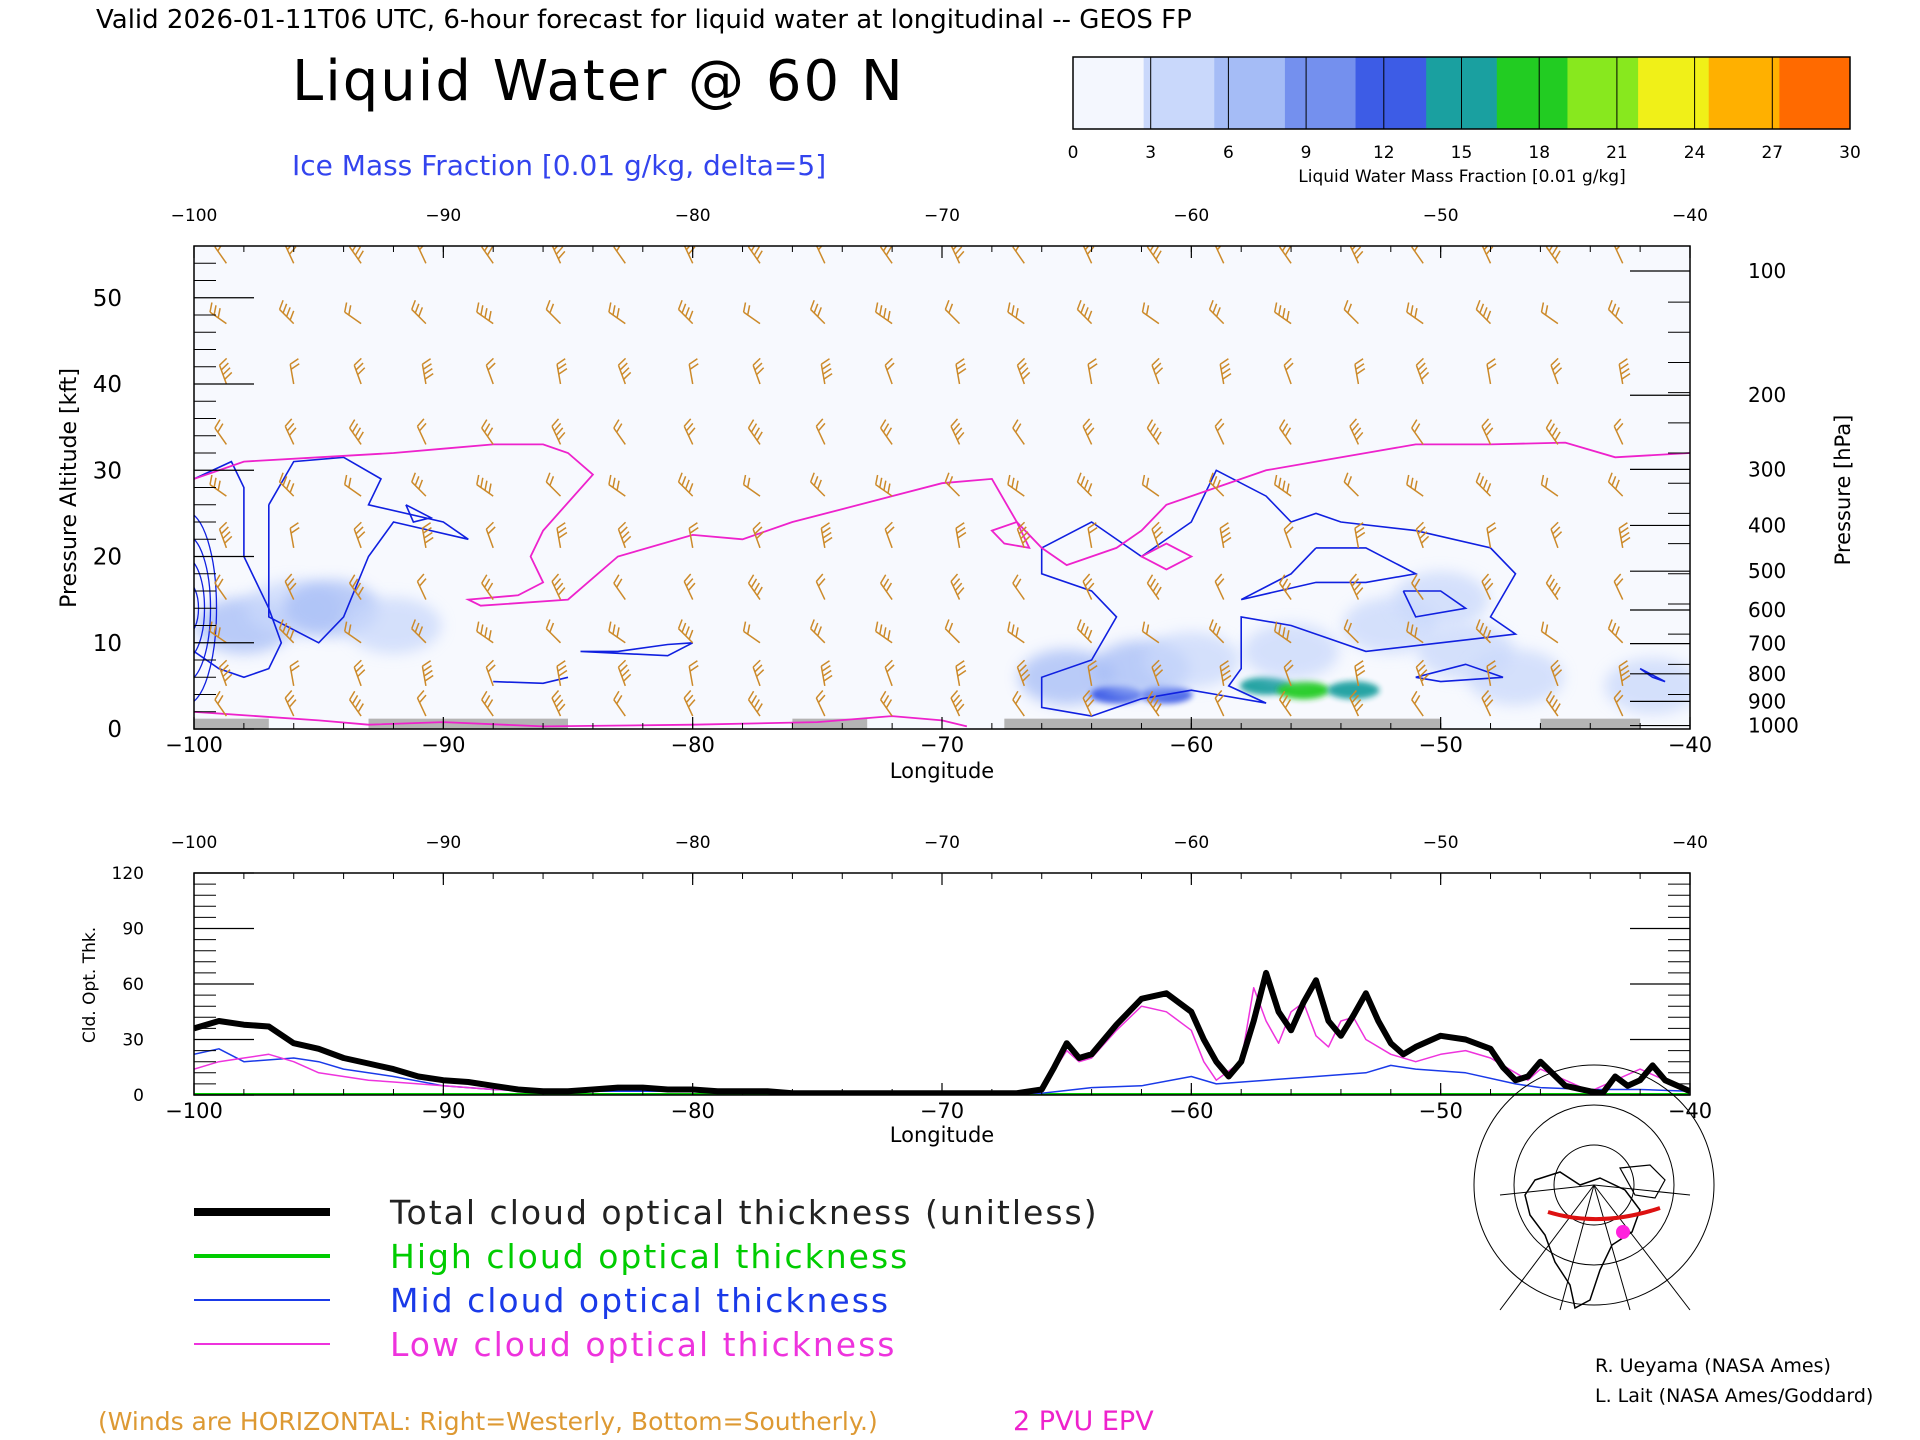 This screenshot has height=1440, width=1920. Describe the element at coordinates (1384, 153) in the screenshot. I see `colorbar-tick-label: 12` at that location.